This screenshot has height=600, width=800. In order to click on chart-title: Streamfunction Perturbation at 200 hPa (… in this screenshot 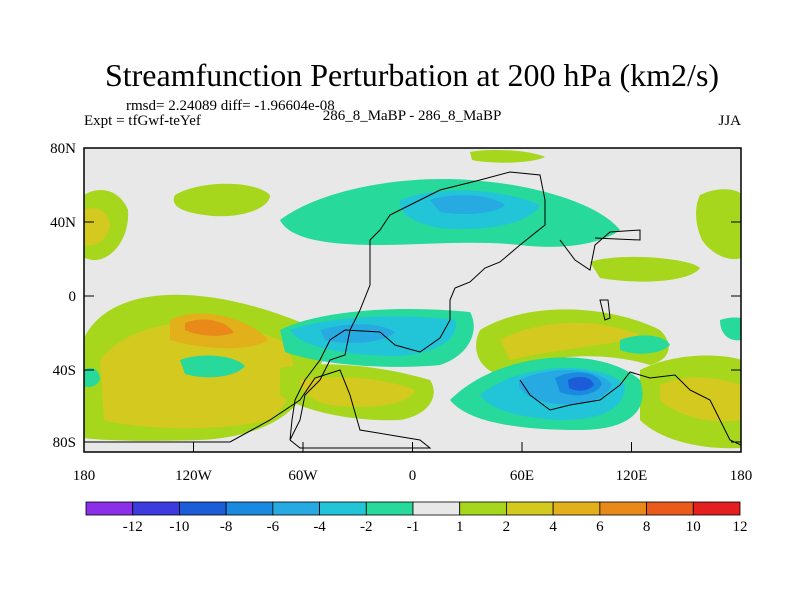, I will do `click(412, 75)`.